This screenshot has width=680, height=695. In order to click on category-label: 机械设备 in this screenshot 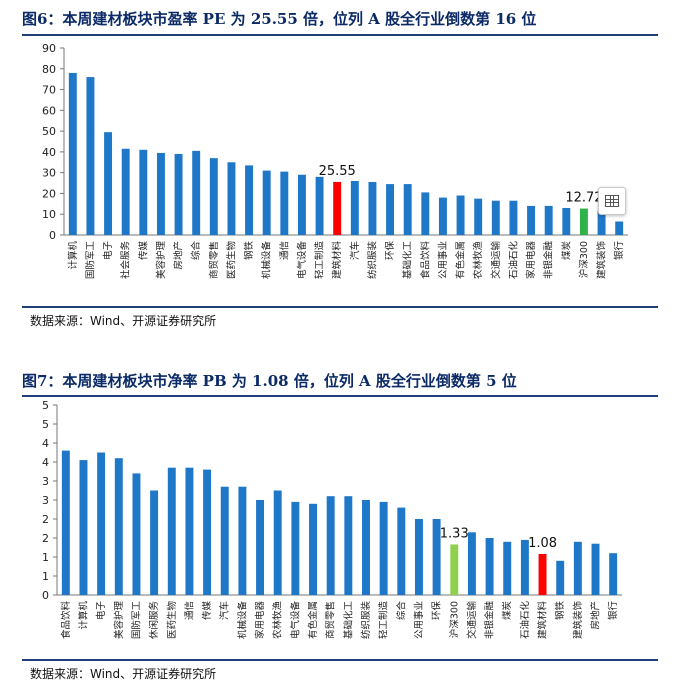, I will do `click(242, 620)`.